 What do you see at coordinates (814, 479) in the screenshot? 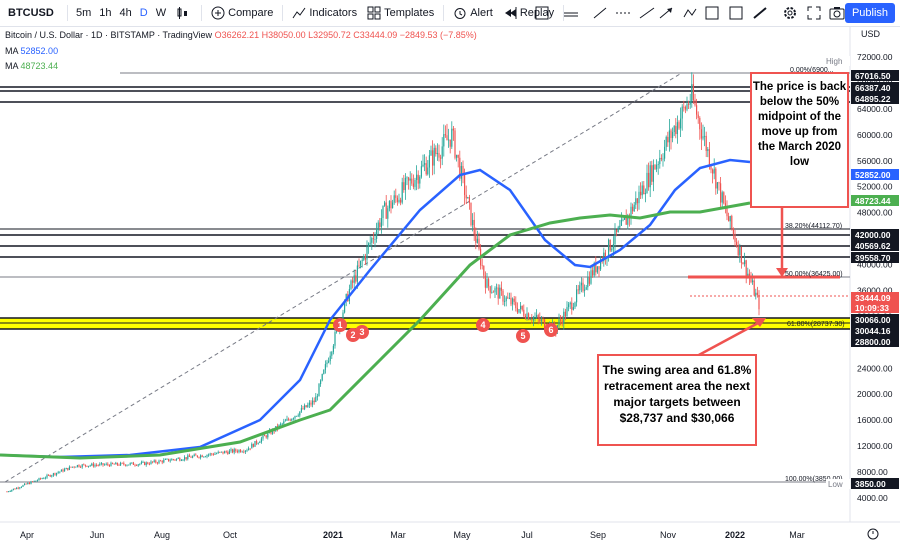
I see `fib-100-label: 100.00%(3850.00)` at bounding box center [814, 479].